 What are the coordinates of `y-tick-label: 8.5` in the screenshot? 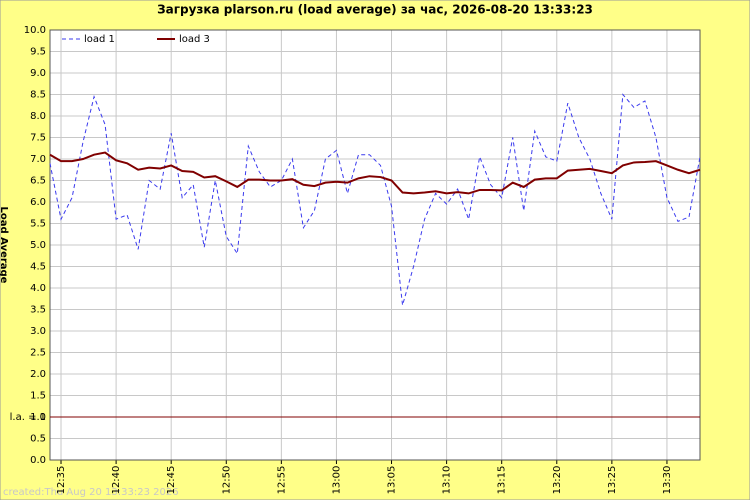 It's located at (38, 95).